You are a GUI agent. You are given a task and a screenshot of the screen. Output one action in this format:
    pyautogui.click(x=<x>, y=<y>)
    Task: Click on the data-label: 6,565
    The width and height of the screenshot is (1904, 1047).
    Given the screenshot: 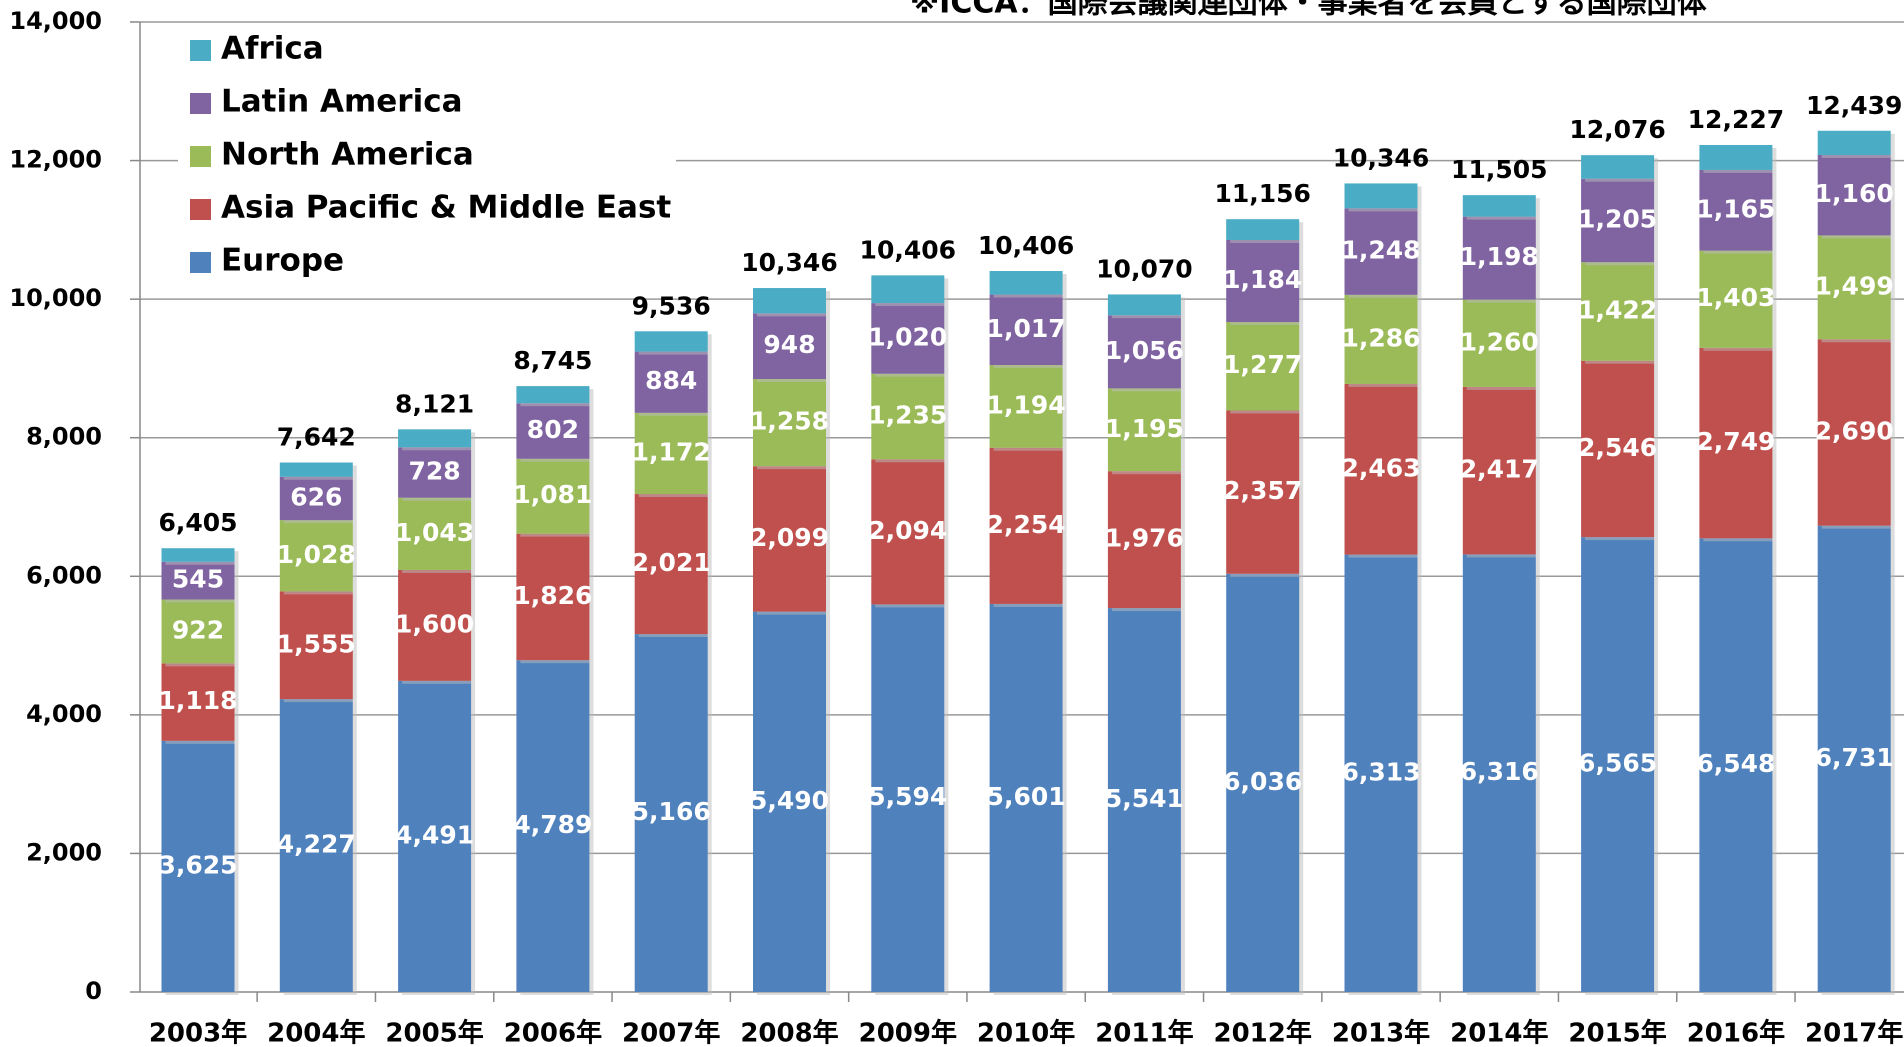 What is the action you would take?
    pyautogui.click(x=1617, y=763)
    